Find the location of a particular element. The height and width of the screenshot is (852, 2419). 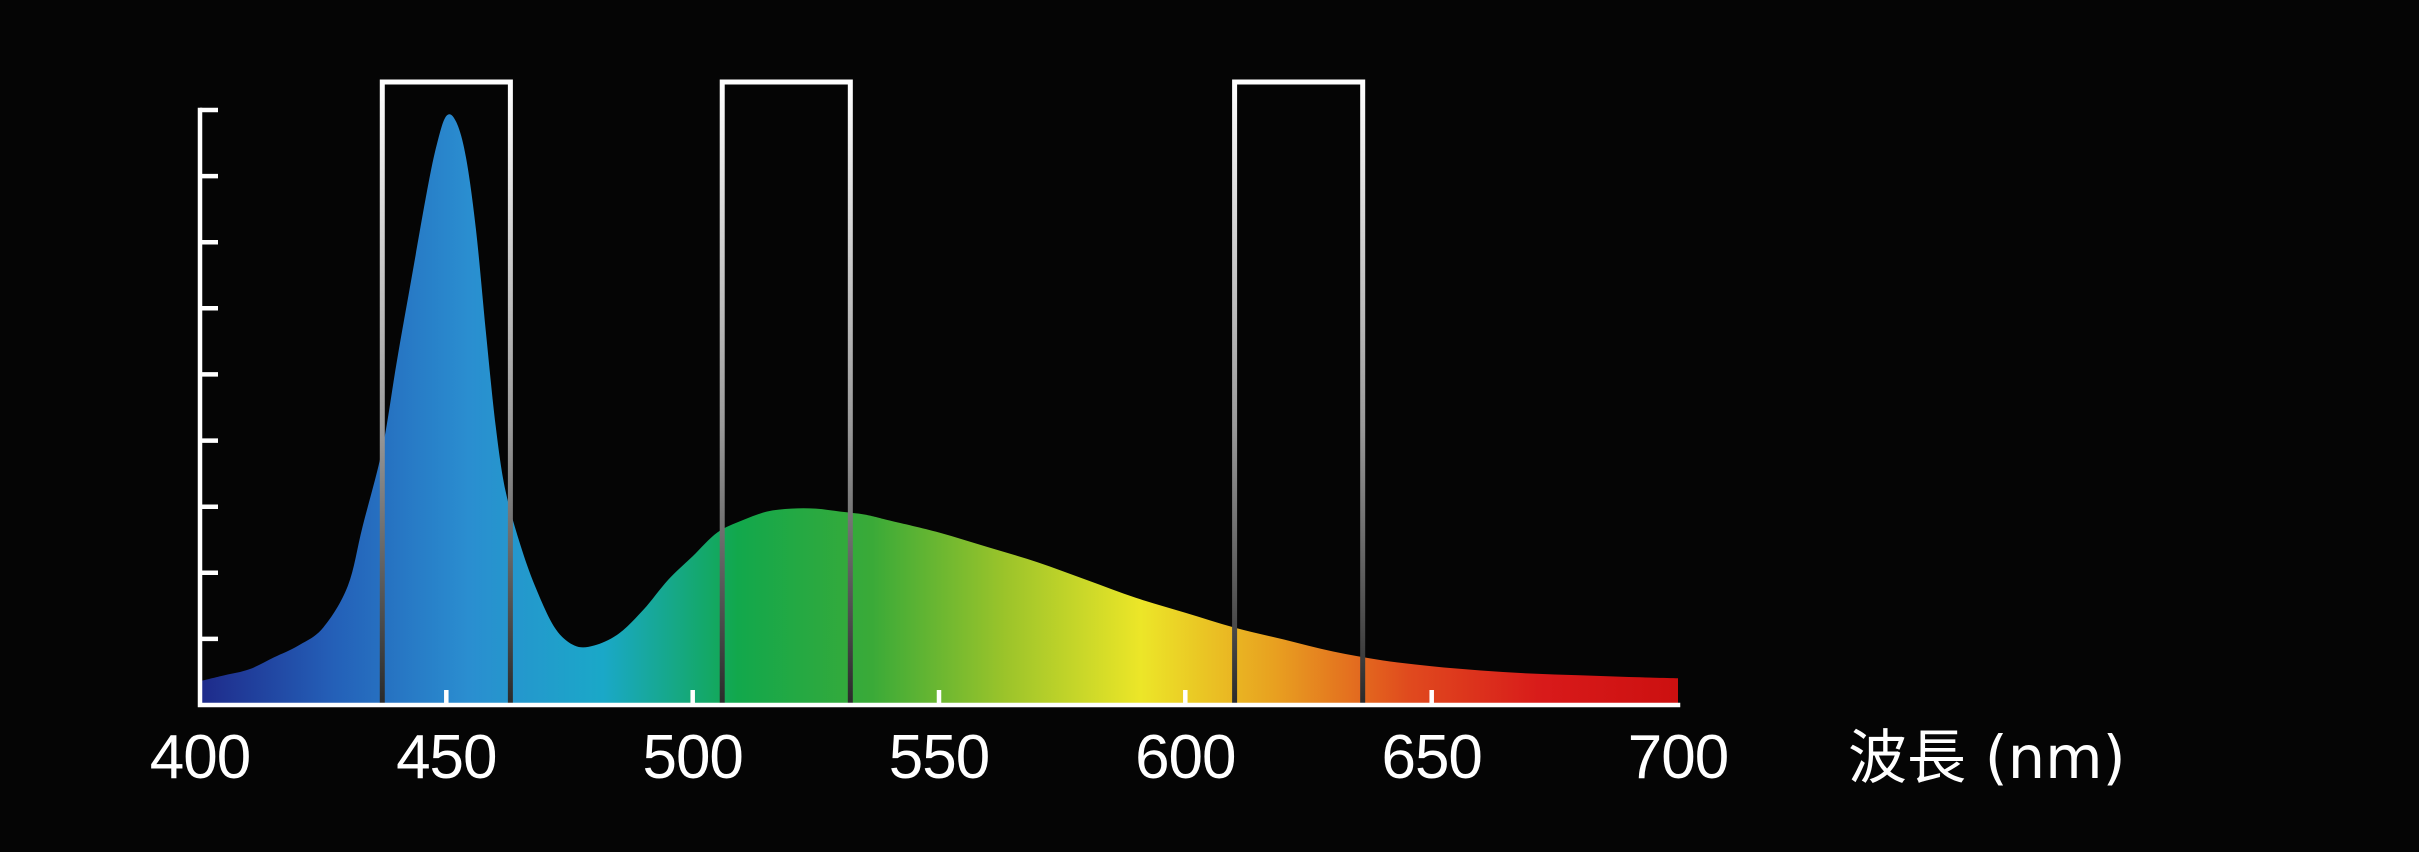

x-tick-label: 650 is located at coordinates (1431, 757).